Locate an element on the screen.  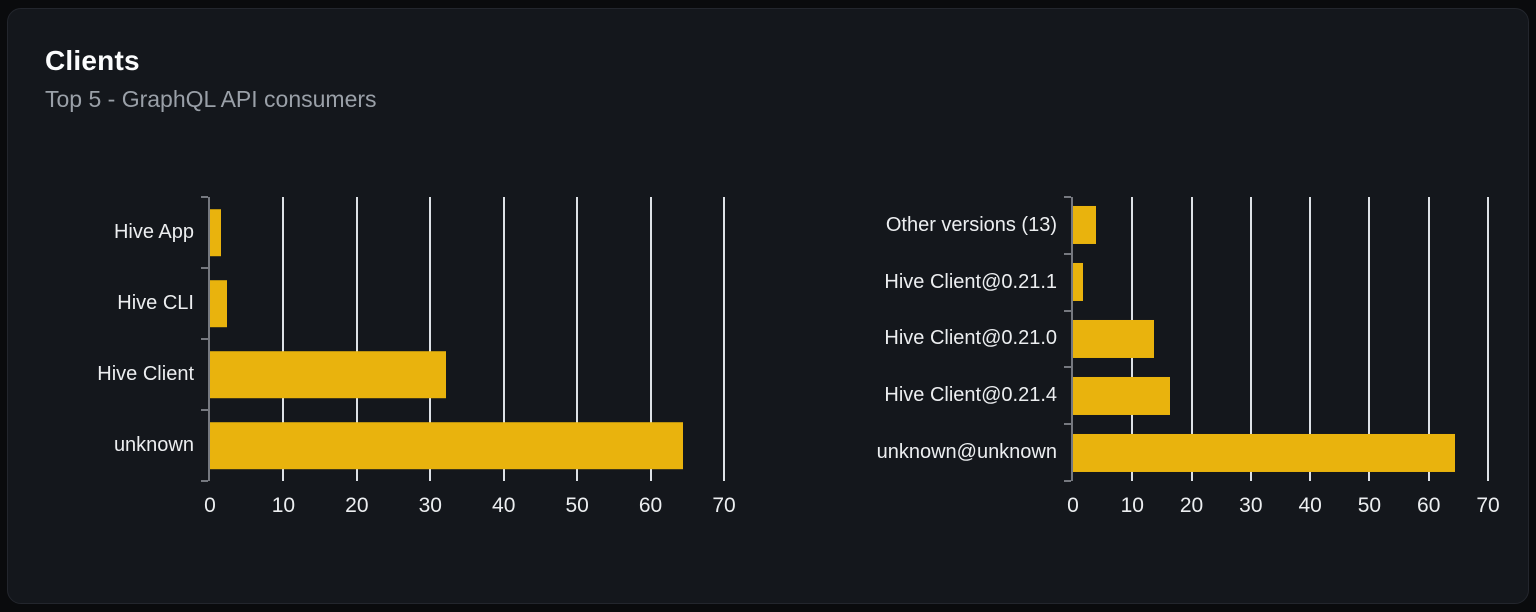
bar-unknown is located at coordinates (446, 445).